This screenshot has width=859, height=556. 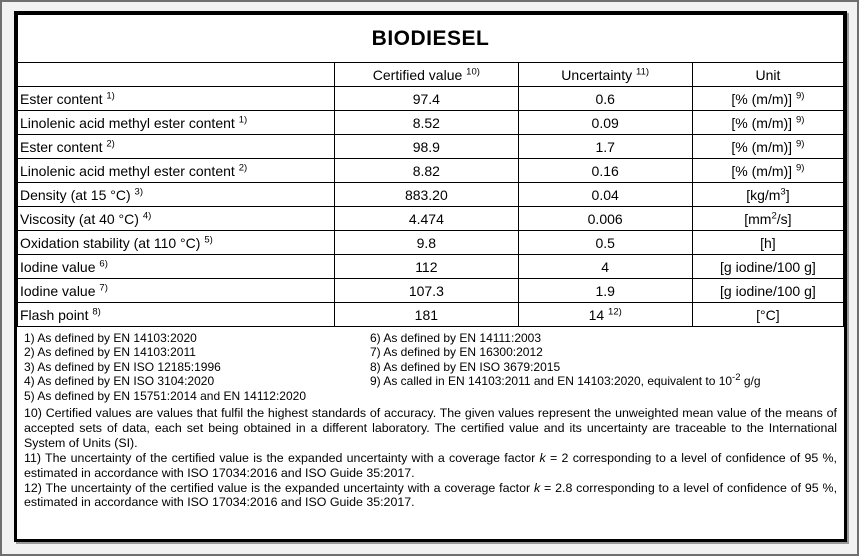 I want to click on row-label: Flash point 8), so click(x=176, y=314).